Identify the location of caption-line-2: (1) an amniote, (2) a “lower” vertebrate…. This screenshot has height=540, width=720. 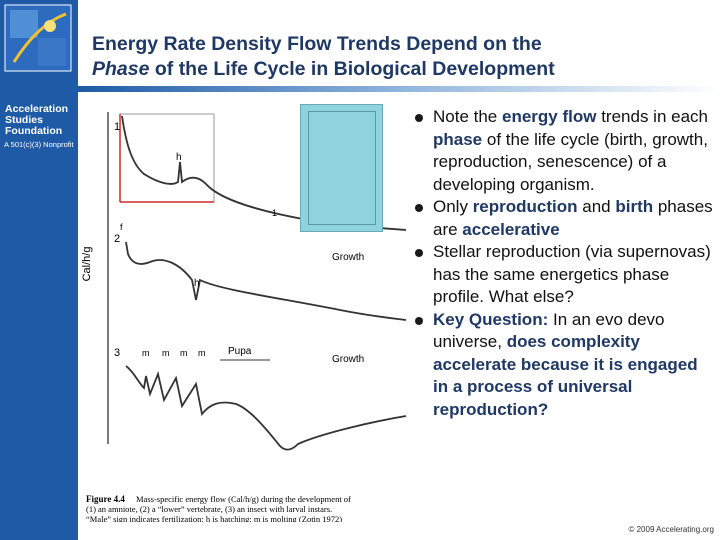
(209, 509).